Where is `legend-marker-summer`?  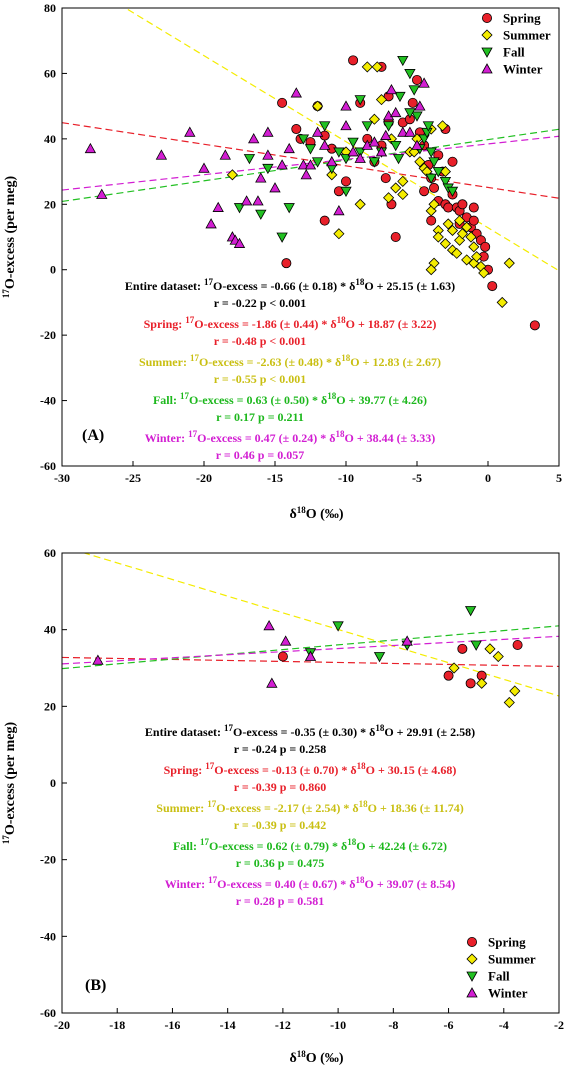
legend-marker-summer is located at coordinates (487, 35).